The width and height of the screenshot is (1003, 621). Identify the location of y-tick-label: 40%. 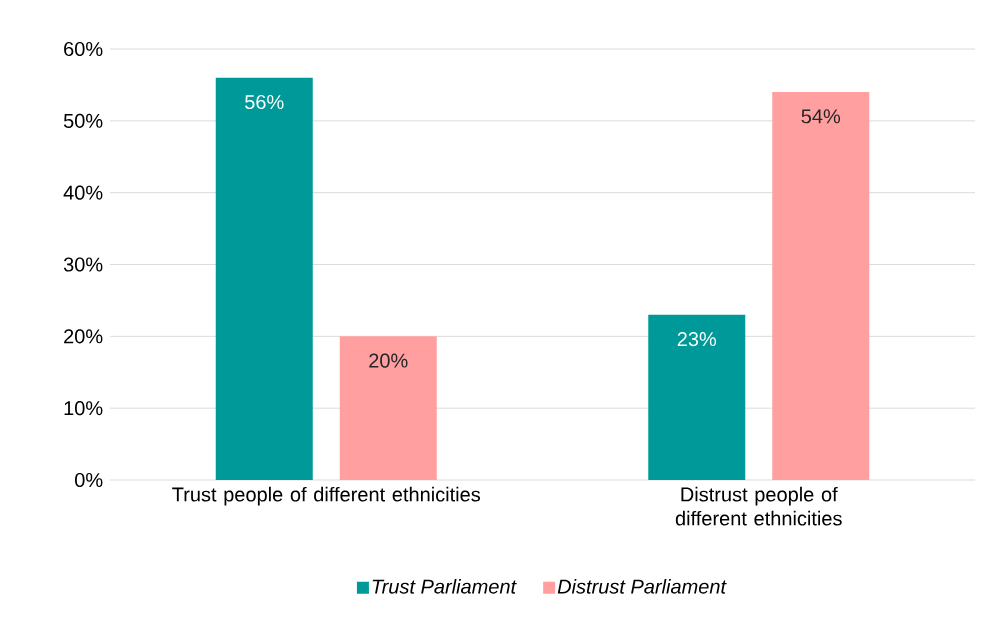
(83, 192).